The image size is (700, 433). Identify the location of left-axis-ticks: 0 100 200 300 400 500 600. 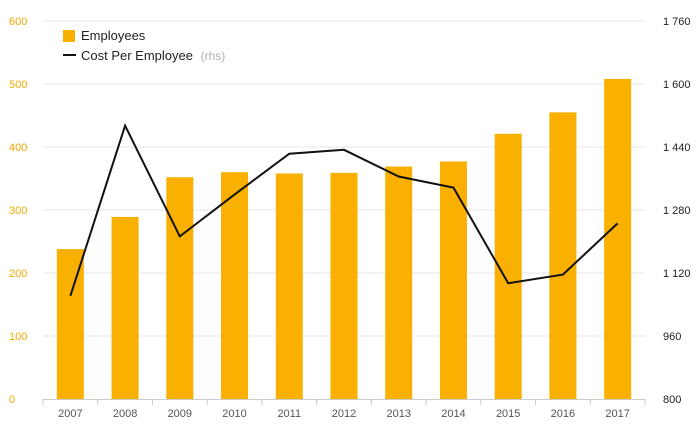
(18, 211).